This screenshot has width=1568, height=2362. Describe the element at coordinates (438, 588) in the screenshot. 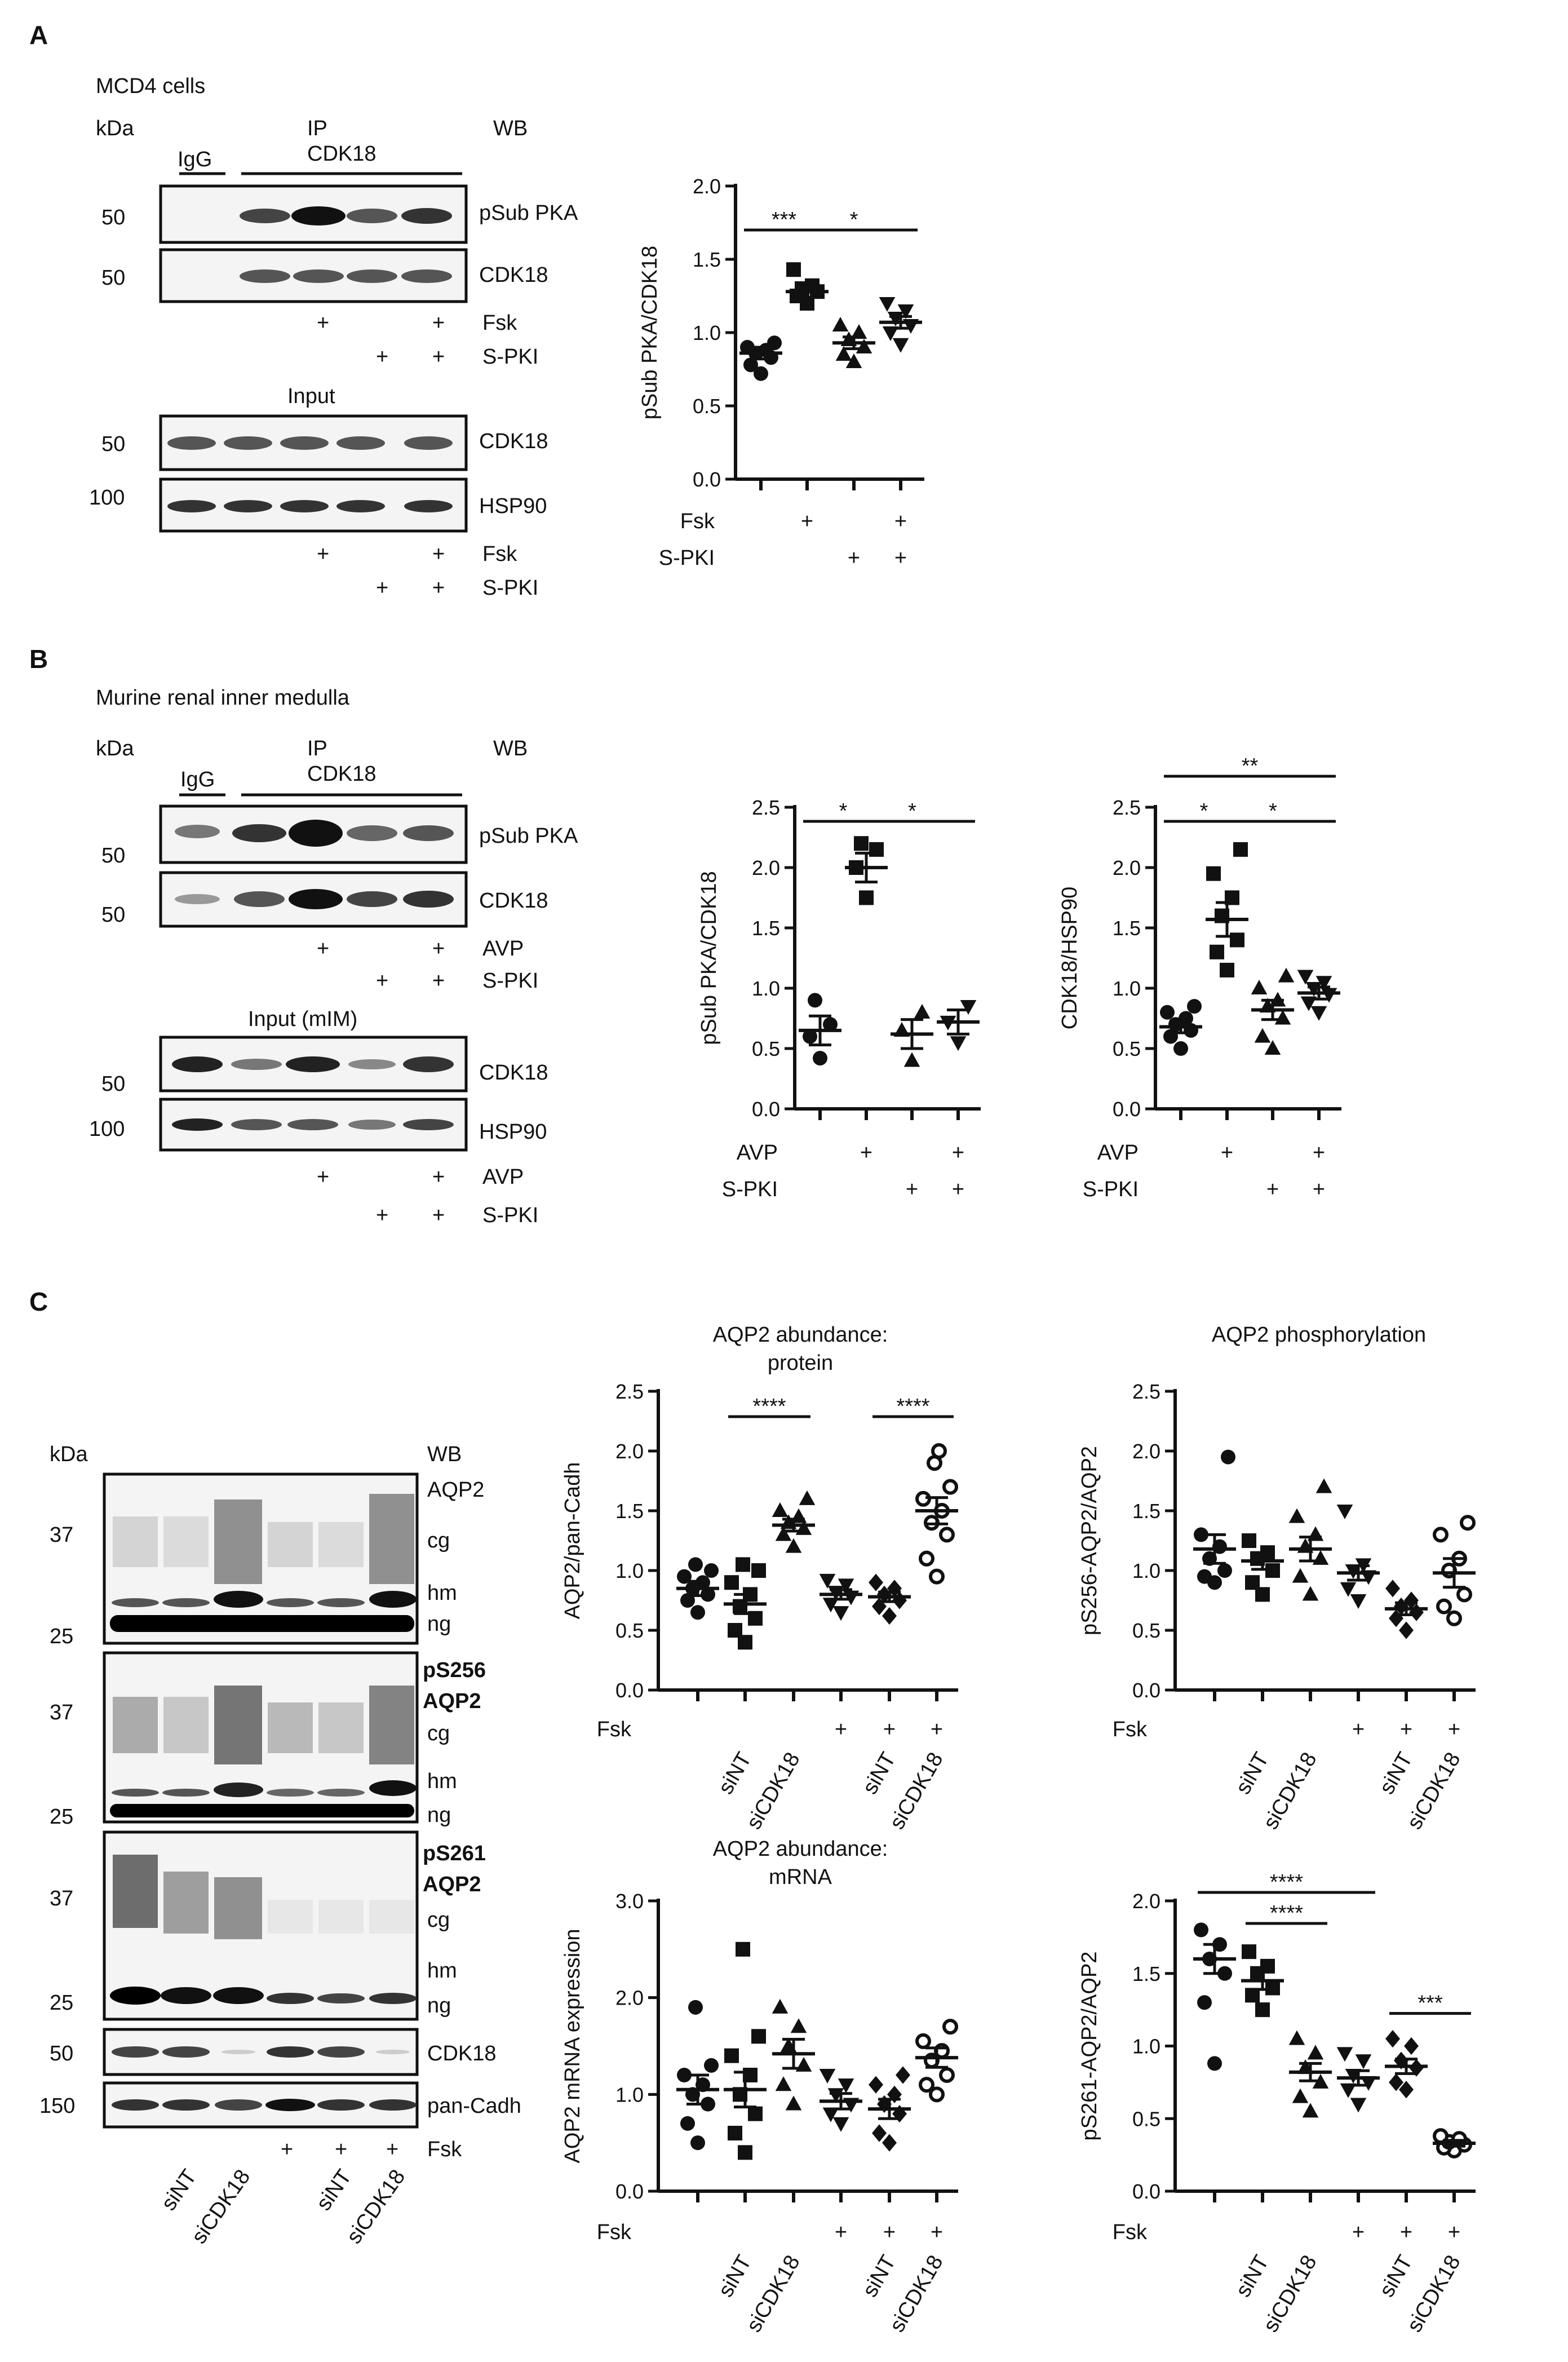

I see `plus-a-8: +` at that location.